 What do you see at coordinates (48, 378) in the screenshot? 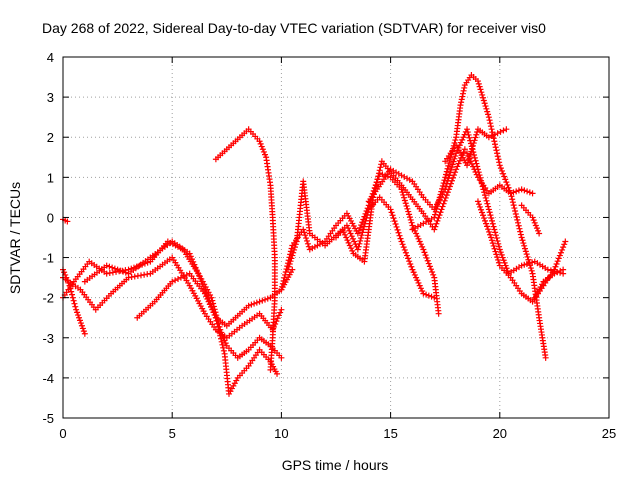
I see `y-tick-label: -4` at bounding box center [48, 378].